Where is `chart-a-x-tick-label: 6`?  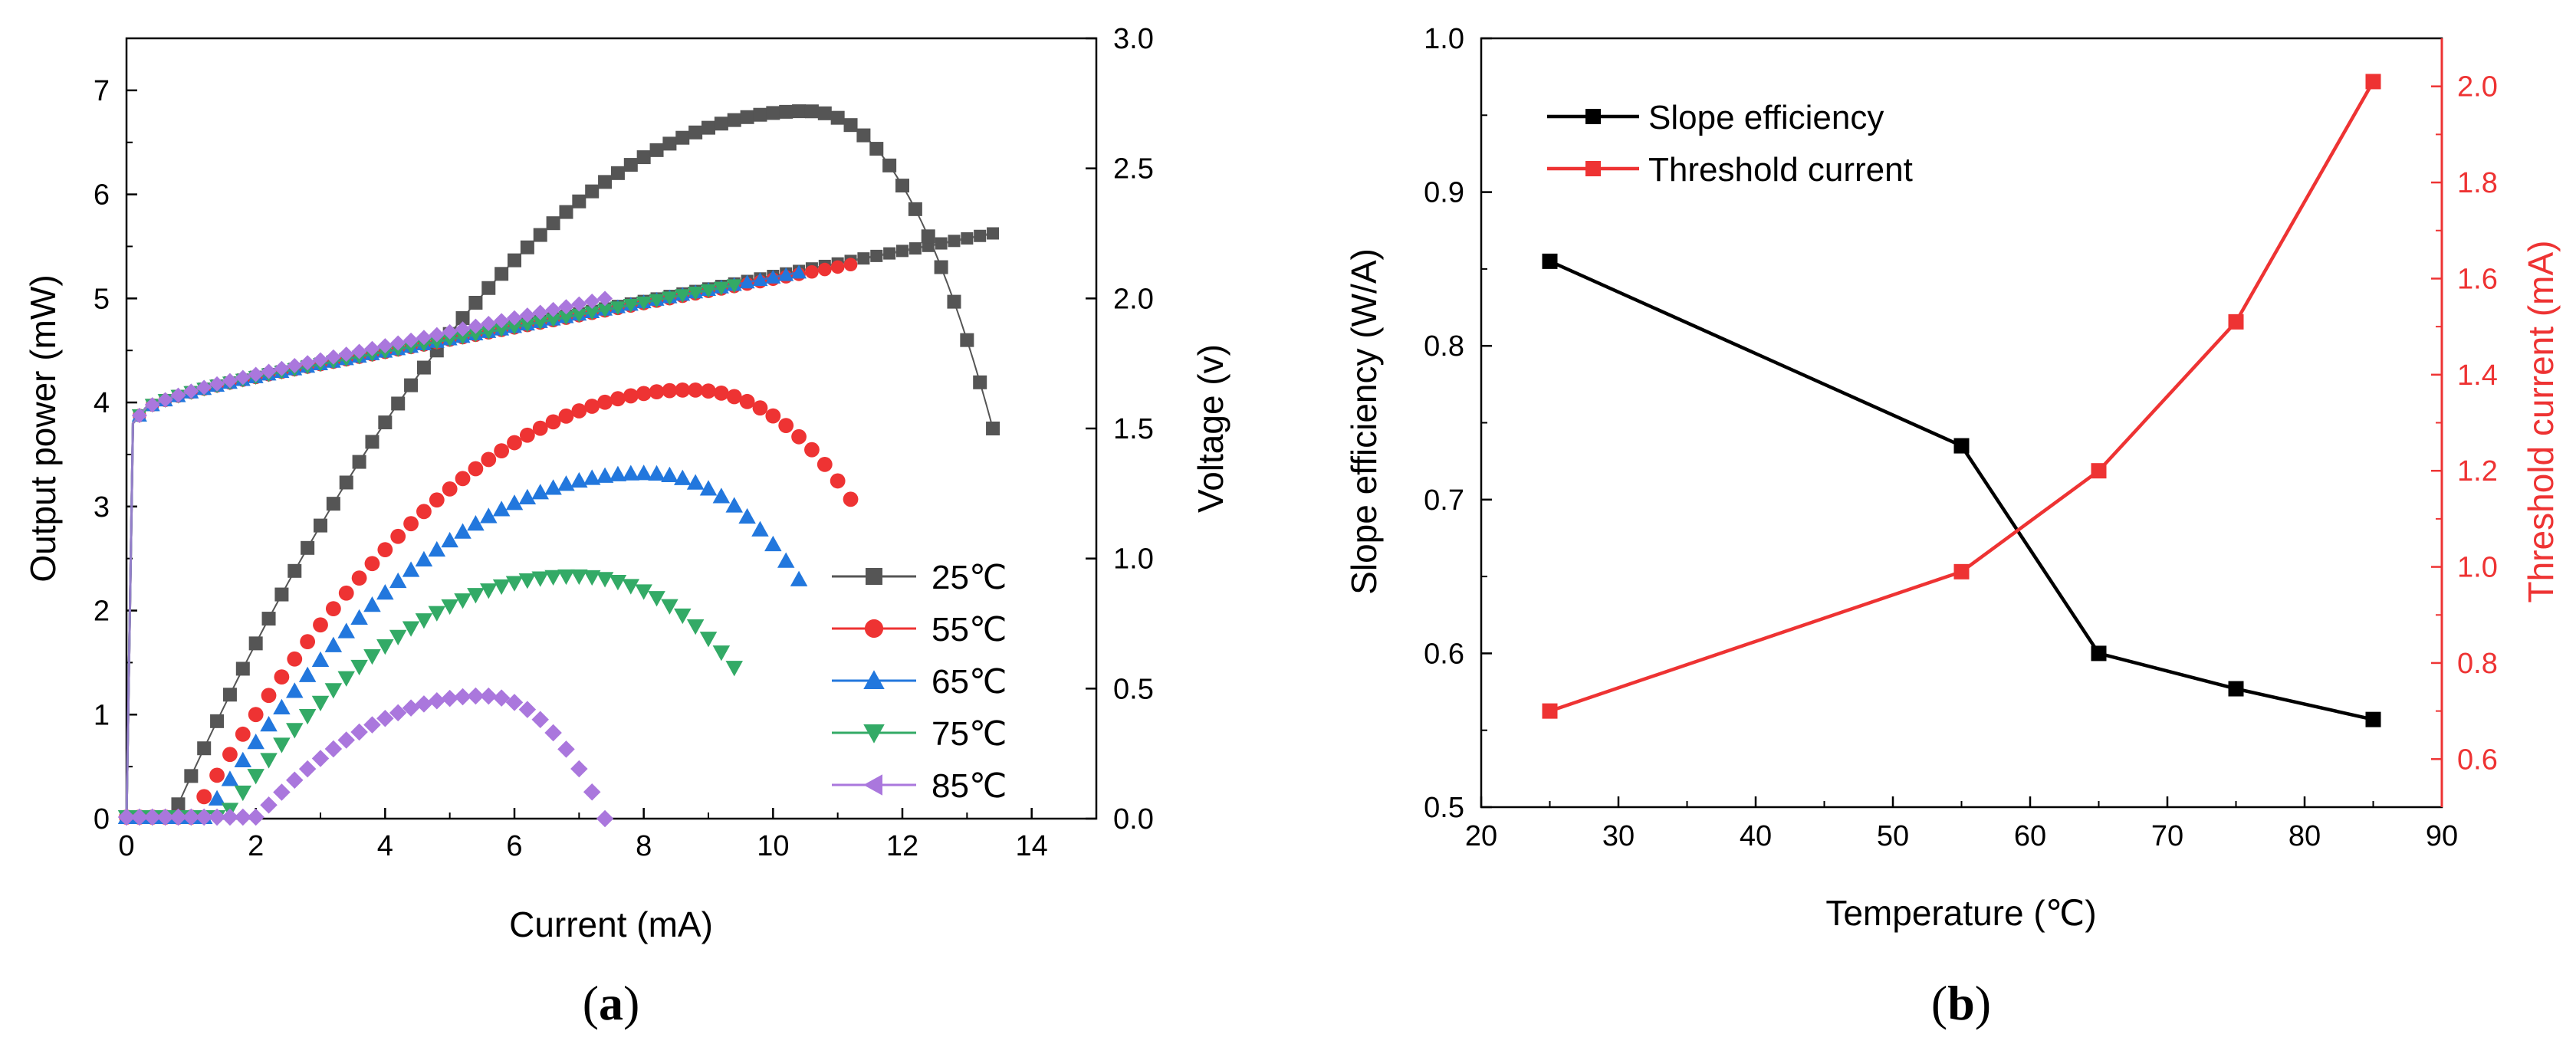
chart-a-x-tick-label: 6 is located at coordinates (514, 846).